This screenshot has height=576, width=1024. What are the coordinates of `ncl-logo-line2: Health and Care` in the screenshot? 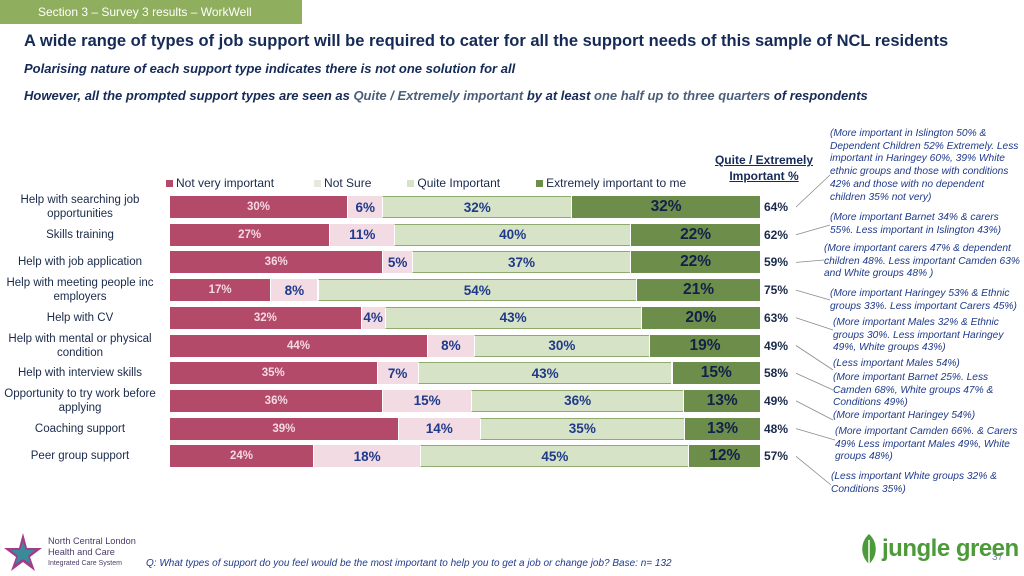 It's located at (81, 551).